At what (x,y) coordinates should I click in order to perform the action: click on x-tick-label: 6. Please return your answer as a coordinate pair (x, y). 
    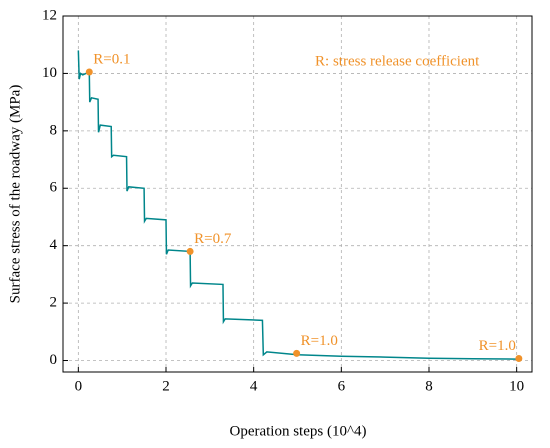
    Looking at the image, I should click on (342, 386).